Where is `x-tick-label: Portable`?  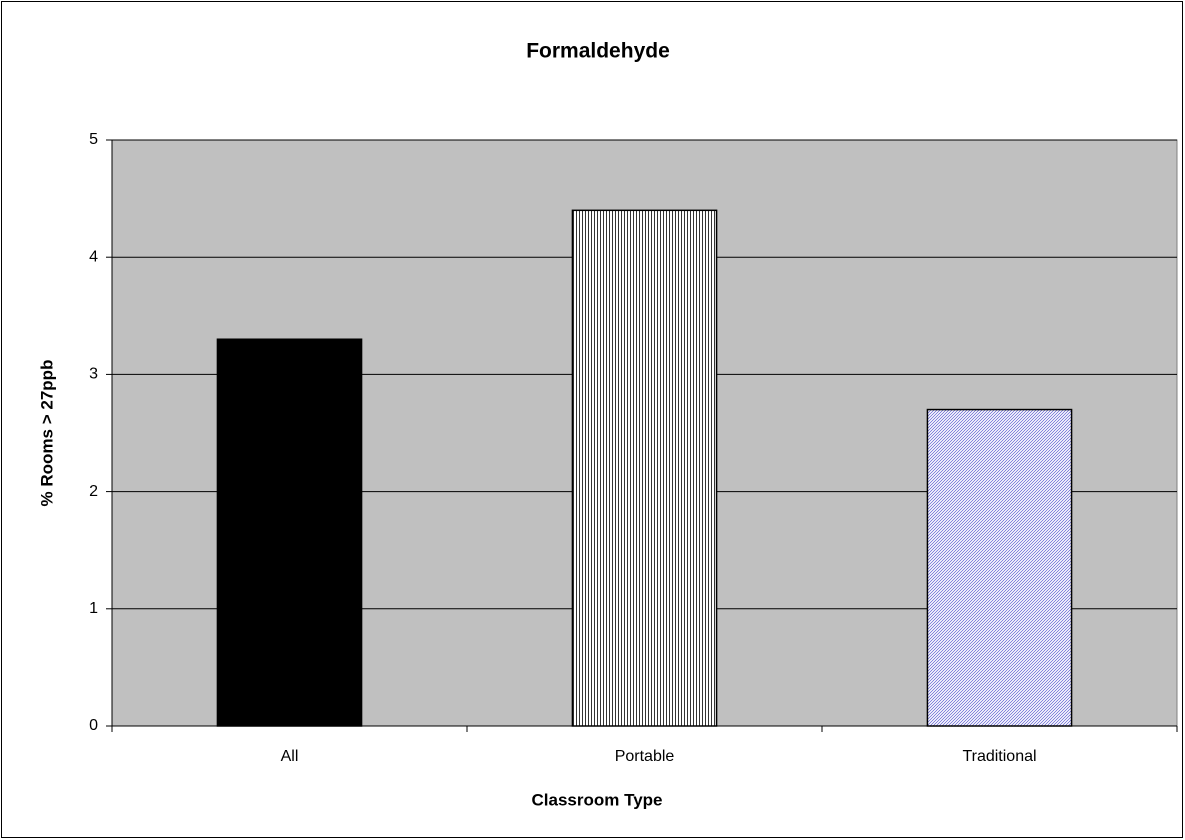
x-tick-label: Portable is located at coordinates (645, 756).